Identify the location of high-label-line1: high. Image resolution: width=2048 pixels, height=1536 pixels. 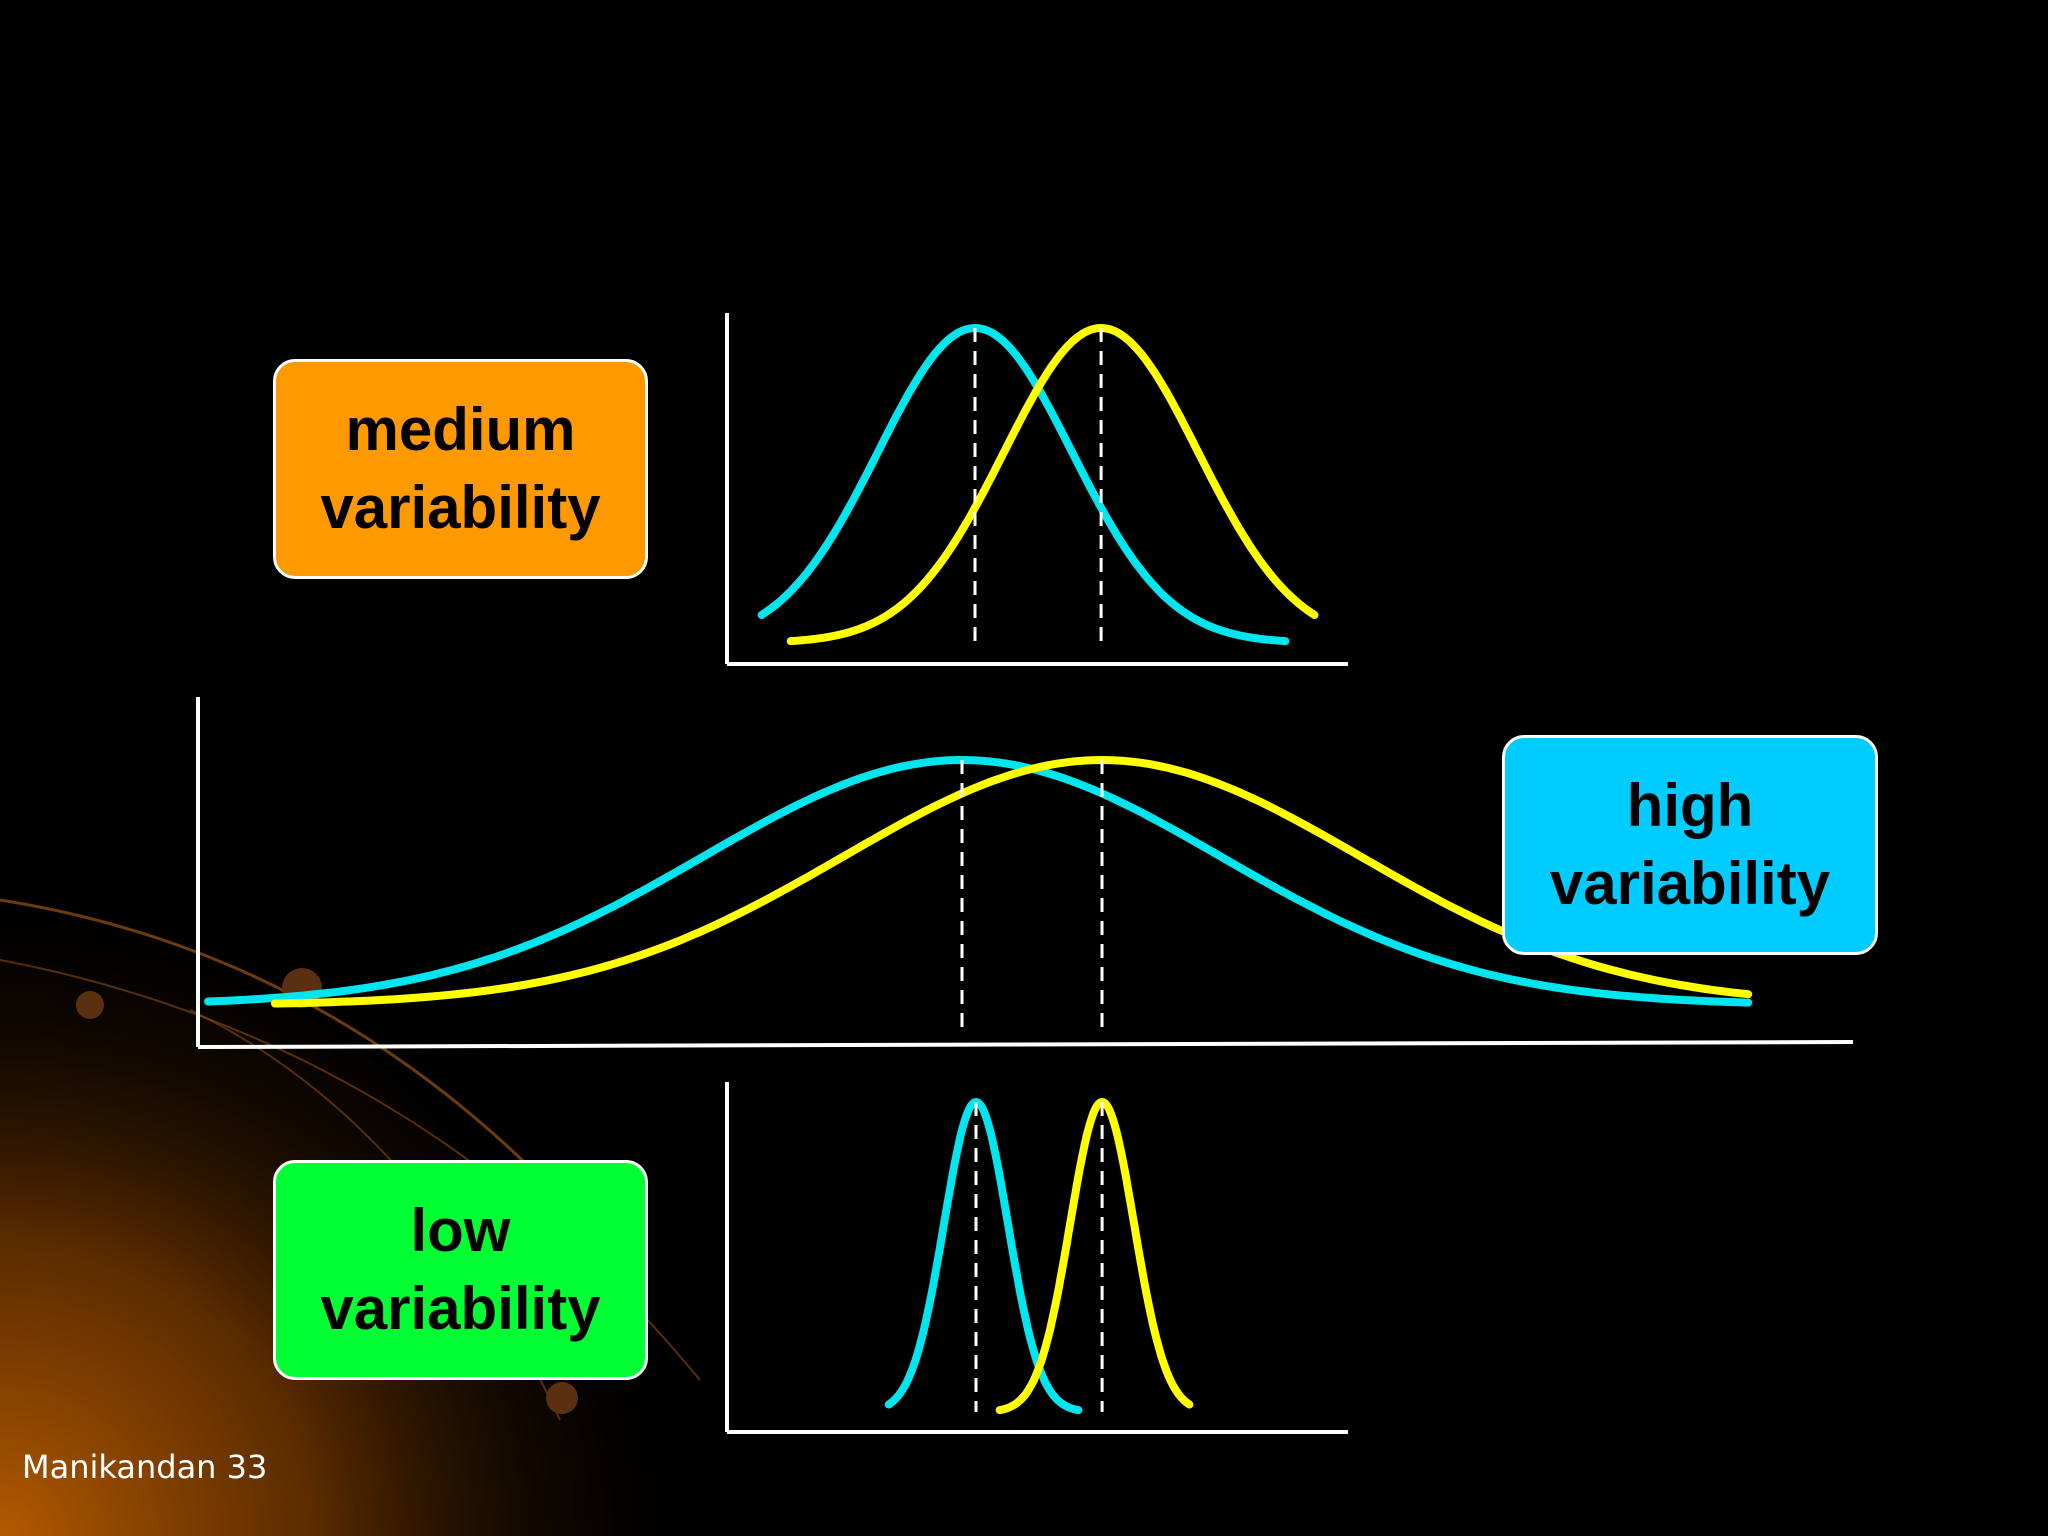
(1690, 805).